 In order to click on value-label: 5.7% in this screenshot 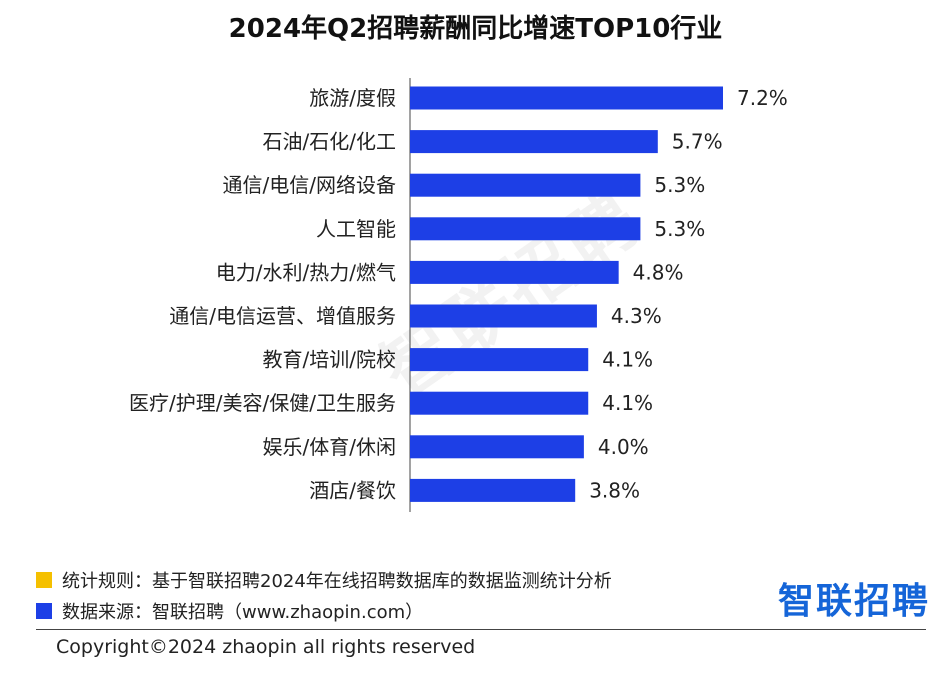, I will do `click(697, 142)`.